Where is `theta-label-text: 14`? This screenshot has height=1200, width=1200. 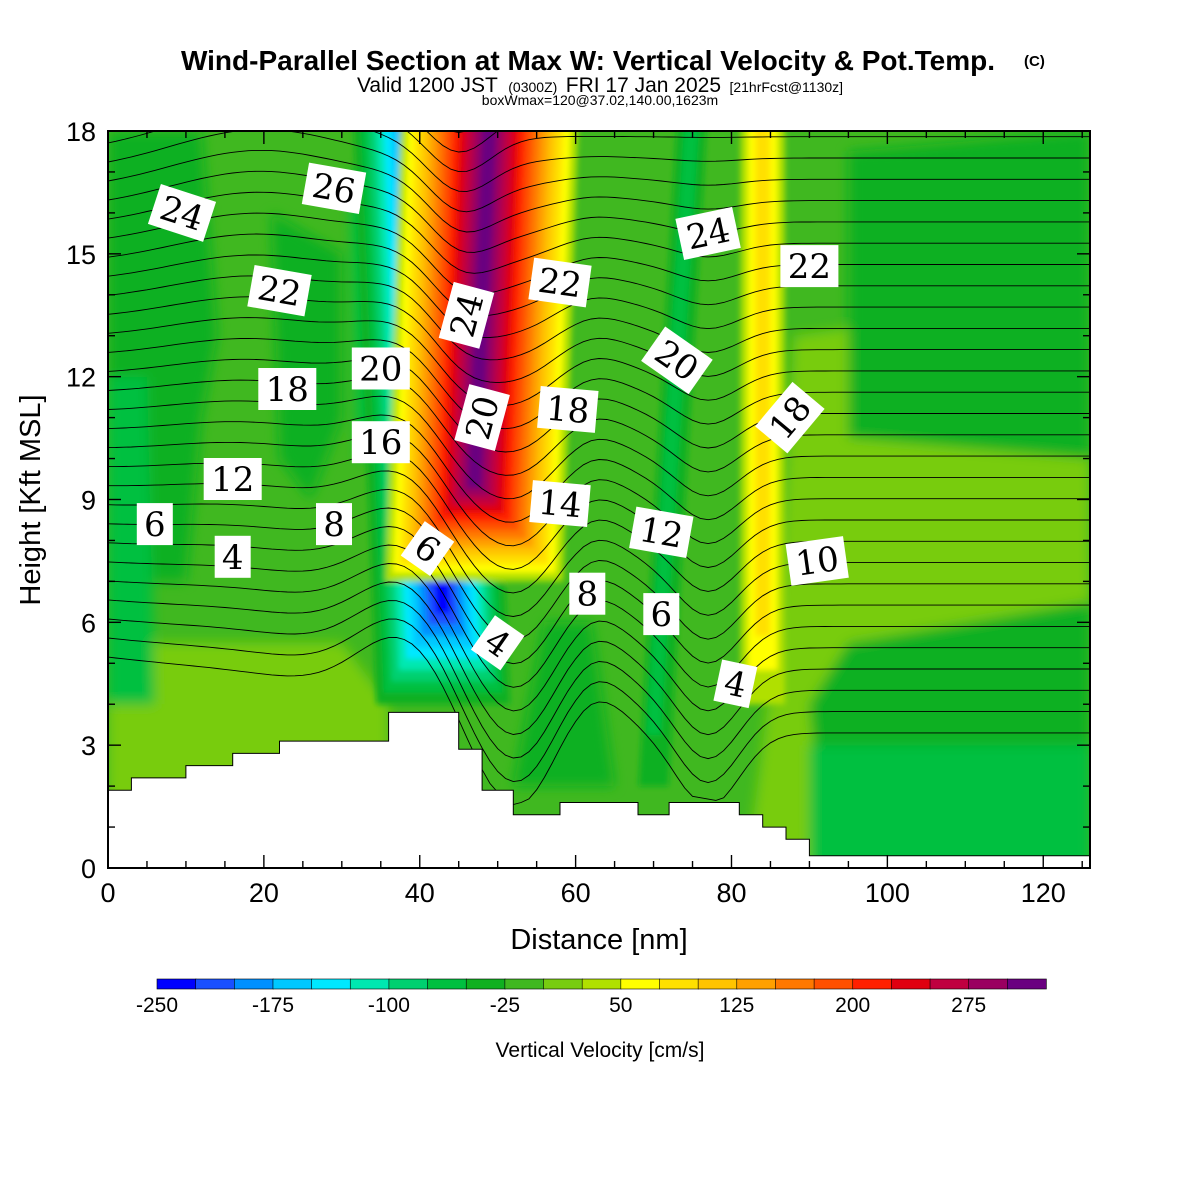 theta-label-text: 14 is located at coordinates (560, 505).